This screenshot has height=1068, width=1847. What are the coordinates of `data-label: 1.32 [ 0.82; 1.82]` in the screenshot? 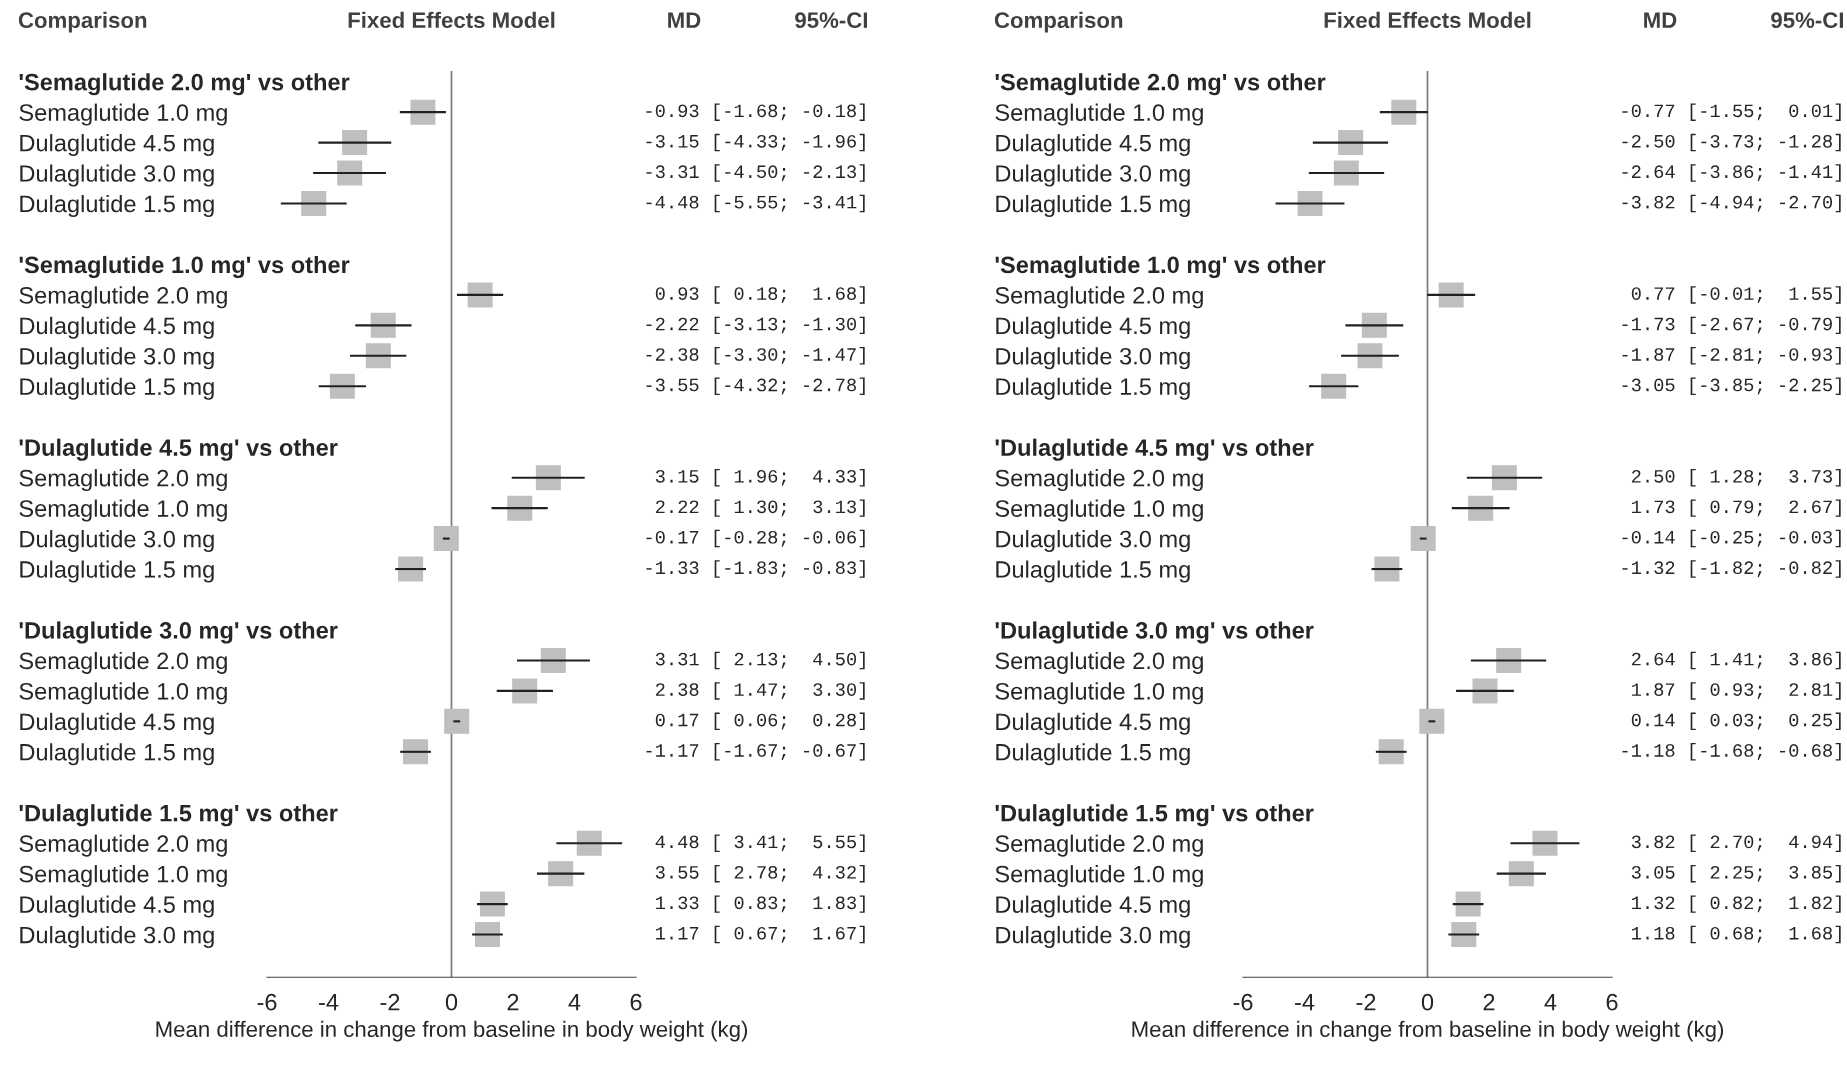 It's located at (1736, 904).